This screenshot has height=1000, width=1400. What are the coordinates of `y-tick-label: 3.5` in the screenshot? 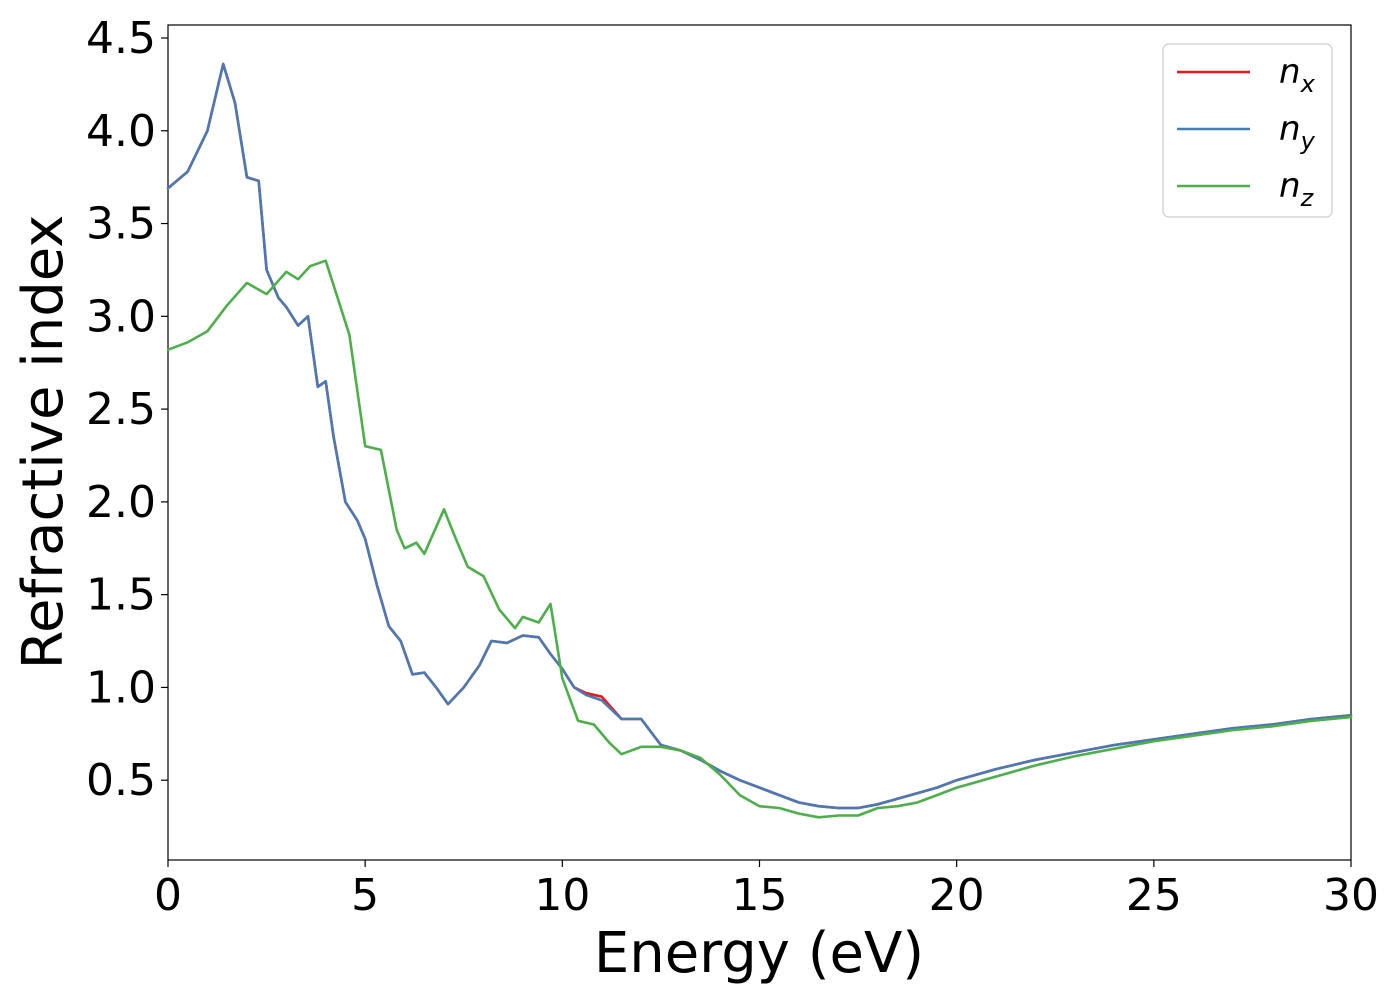 It's located at (121, 224).